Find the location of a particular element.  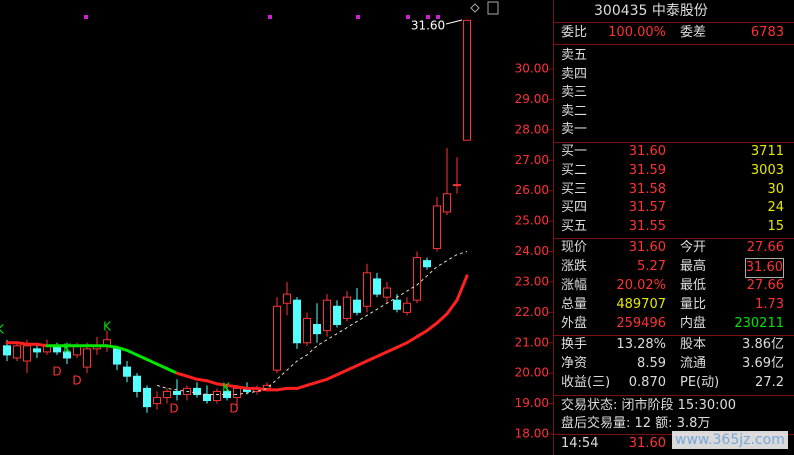

text: 230211 is located at coordinates (759, 323).